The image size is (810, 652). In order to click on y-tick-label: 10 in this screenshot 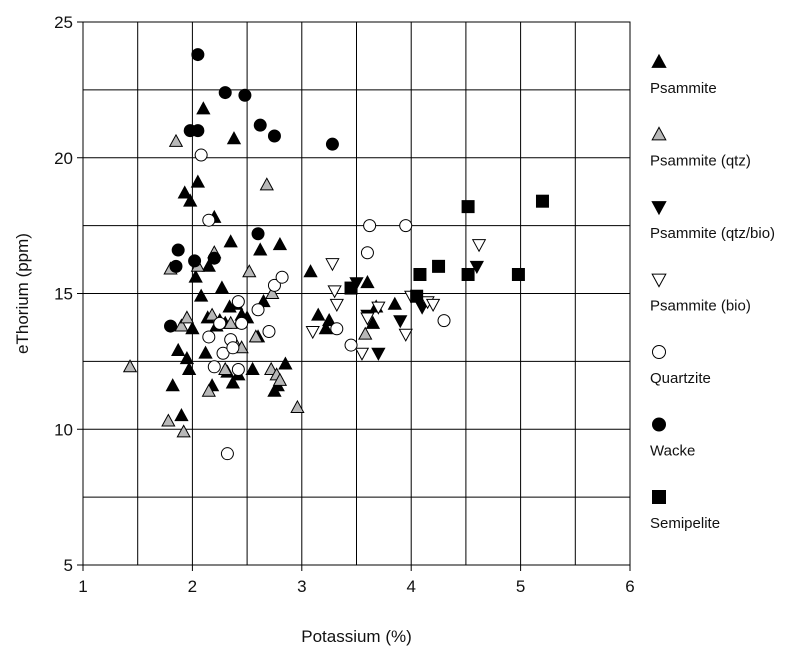, I will do `click(63, 429)`.